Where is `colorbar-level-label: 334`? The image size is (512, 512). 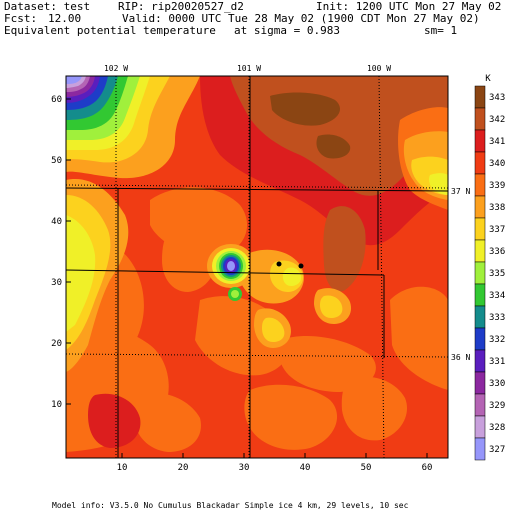 colorbar-level-label: 334 is located at coordinates (497, 296).